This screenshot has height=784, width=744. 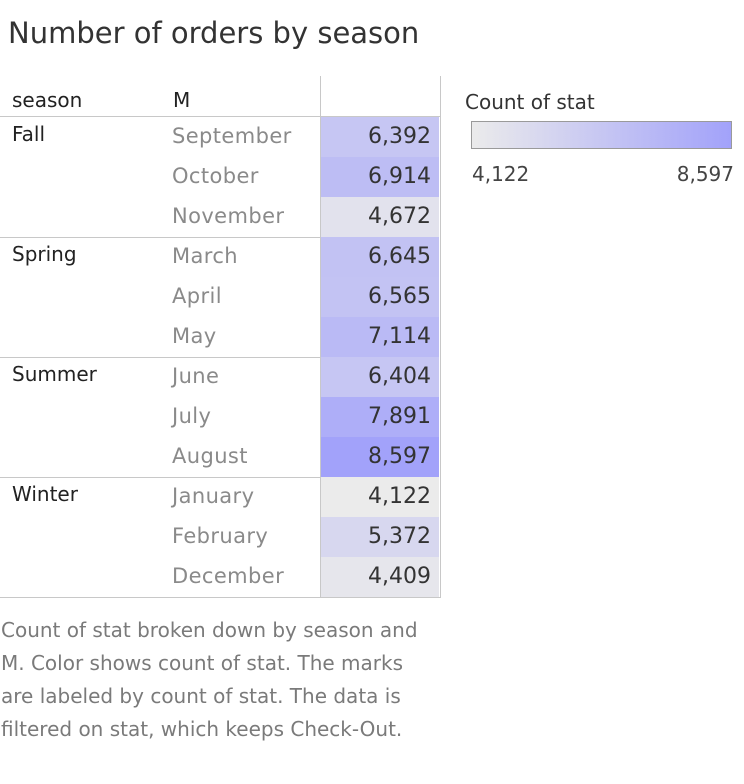 What do you see at coordinates (399, 256) in the screenshot?
I see `value-label: 6,645` at bounding box center [399, 256].